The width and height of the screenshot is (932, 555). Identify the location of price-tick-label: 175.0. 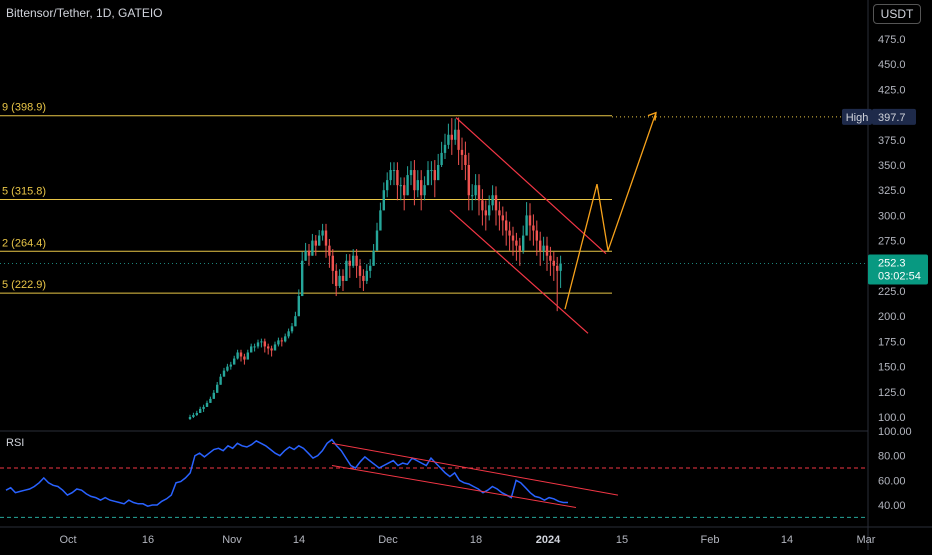
(892, 342).